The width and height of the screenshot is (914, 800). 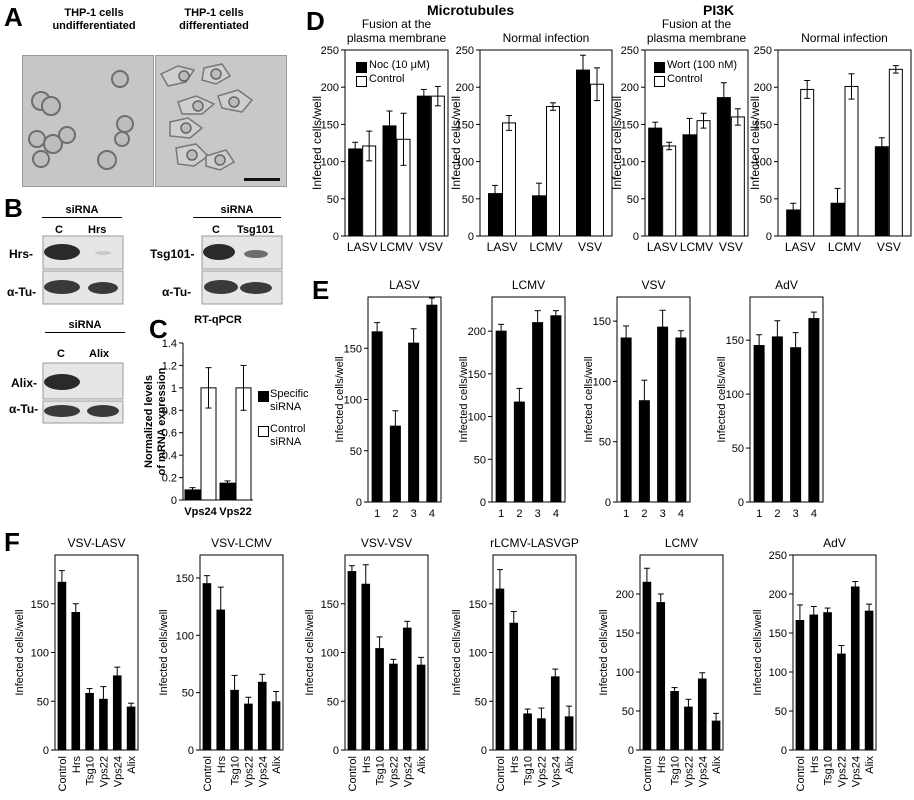 I want to click on panel-a-caption-undifferentiated: THP-1 cells undifferentiated, so click(x=94, y=20).